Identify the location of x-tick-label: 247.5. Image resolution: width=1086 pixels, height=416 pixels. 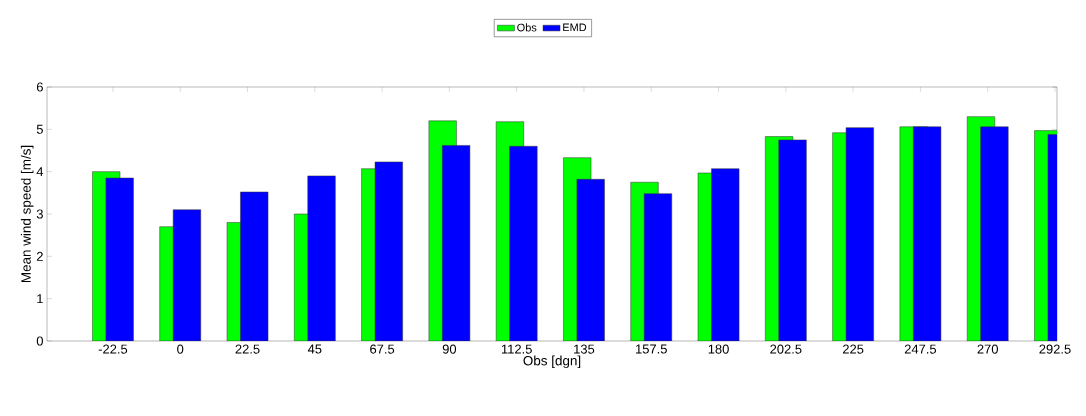
(920, 349).